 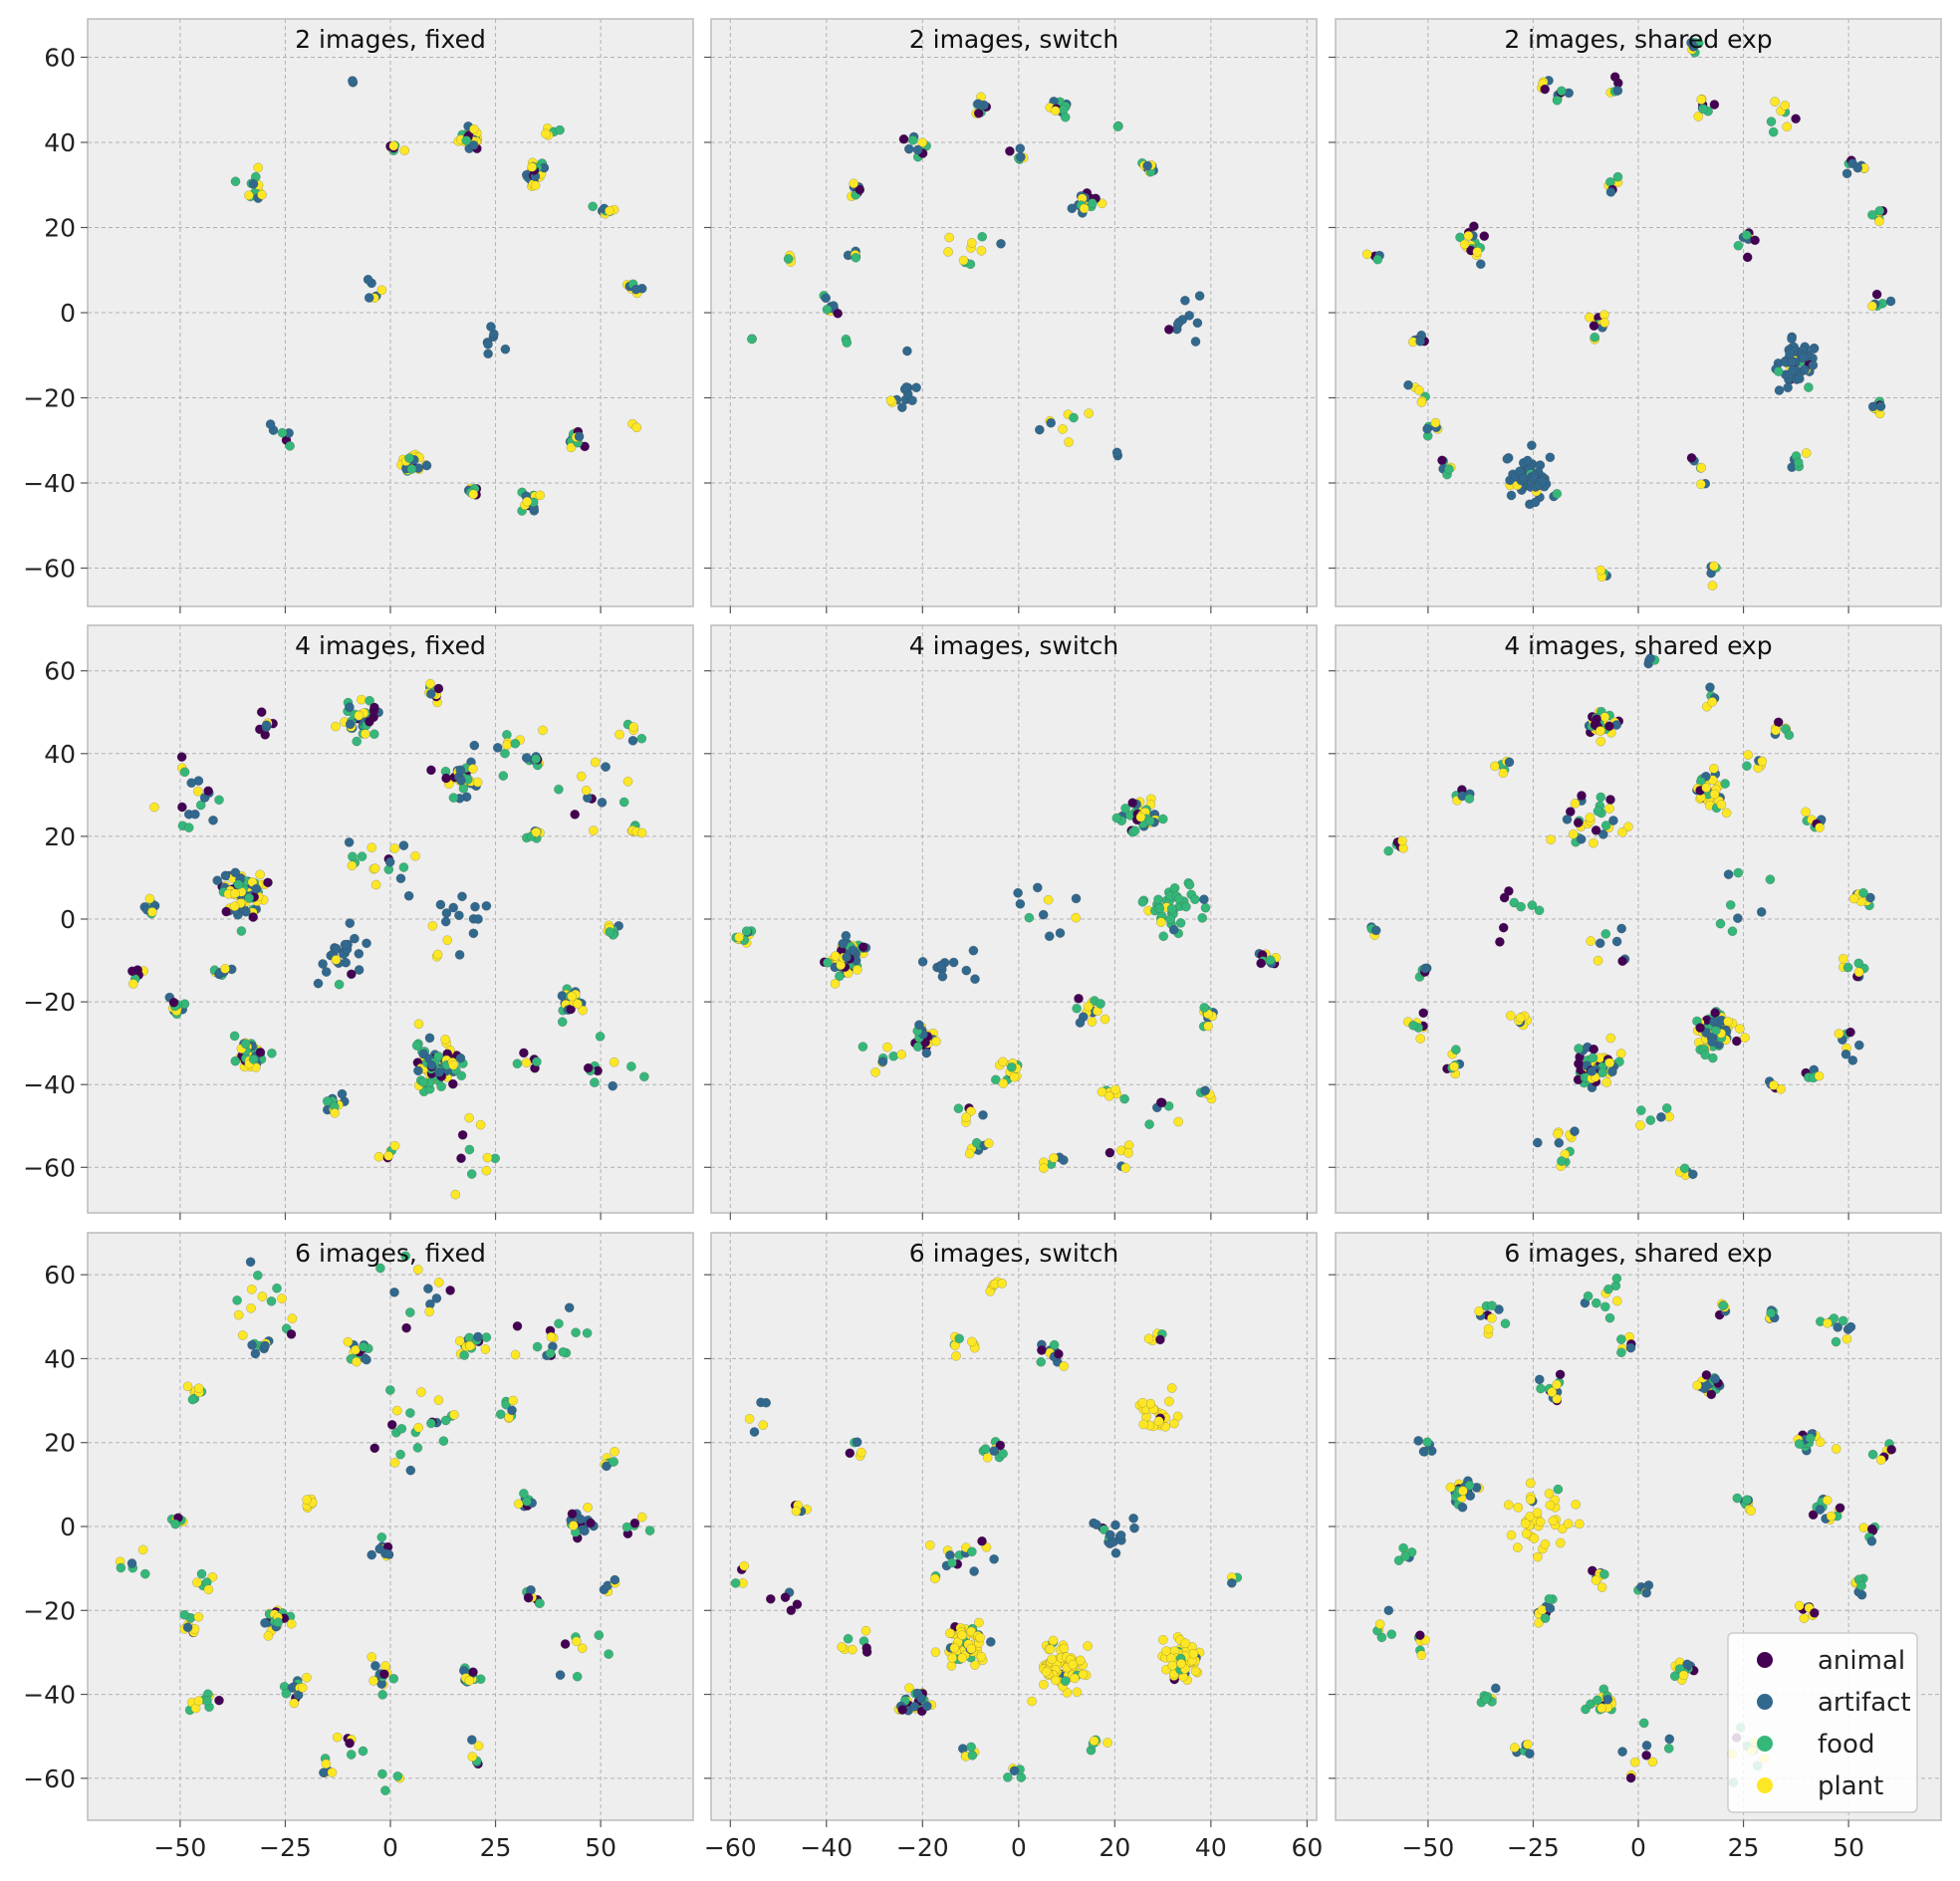 I want to click on y-tick-label: 40, so click(x=60, y=1358).